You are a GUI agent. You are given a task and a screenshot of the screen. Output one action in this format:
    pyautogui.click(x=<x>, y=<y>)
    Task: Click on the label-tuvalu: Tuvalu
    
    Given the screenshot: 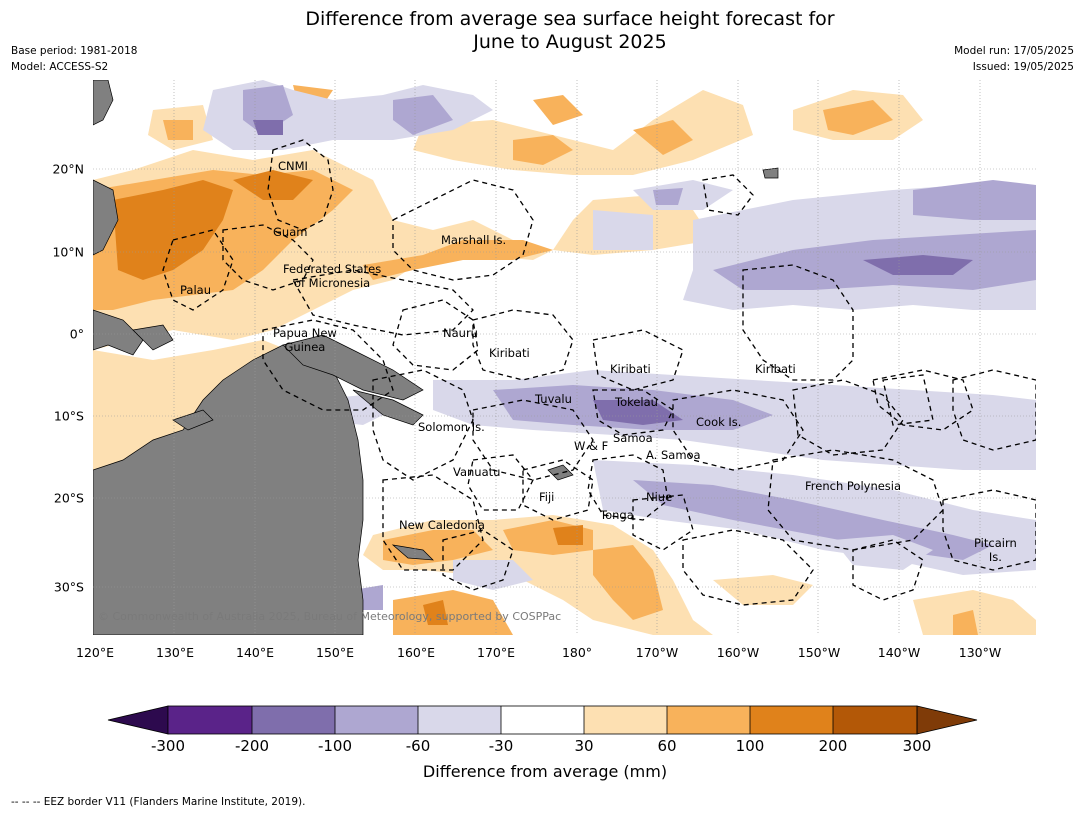 What is the action you would take?
    pyautogui.click(x=553, y=399)
    